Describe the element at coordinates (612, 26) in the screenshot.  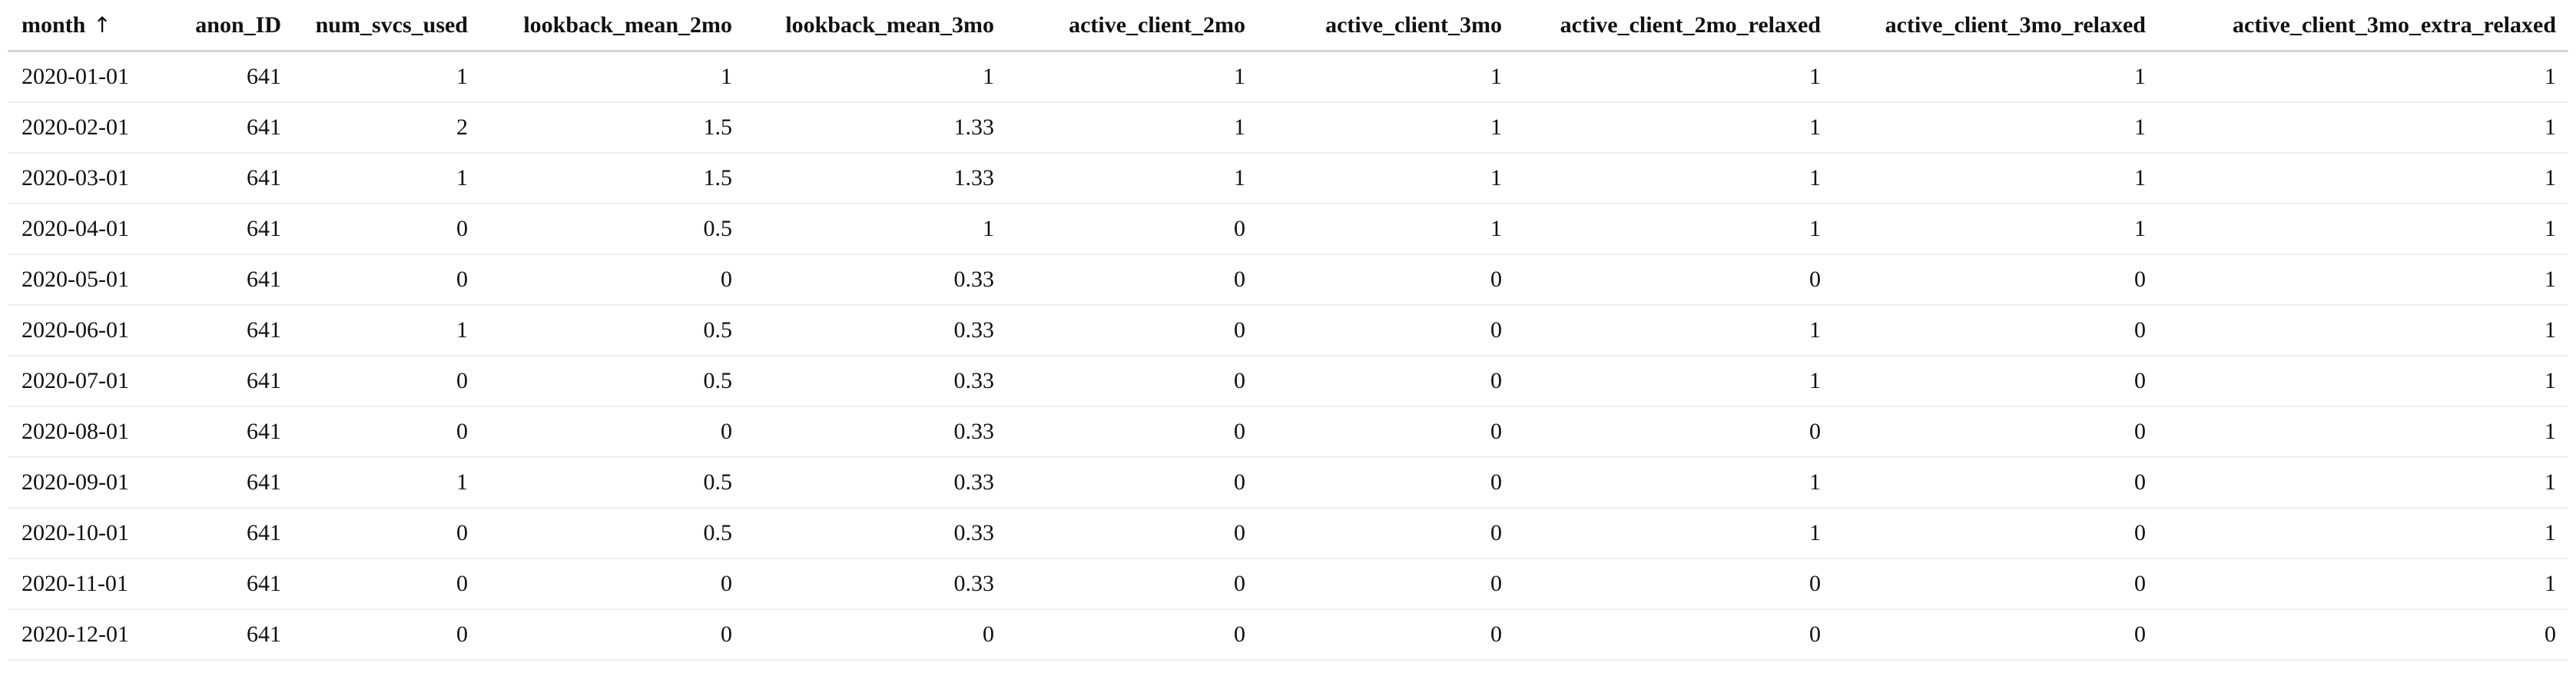
I see `column-header-lookback-mean-2mo: lookback_mean_2mo` at that location.